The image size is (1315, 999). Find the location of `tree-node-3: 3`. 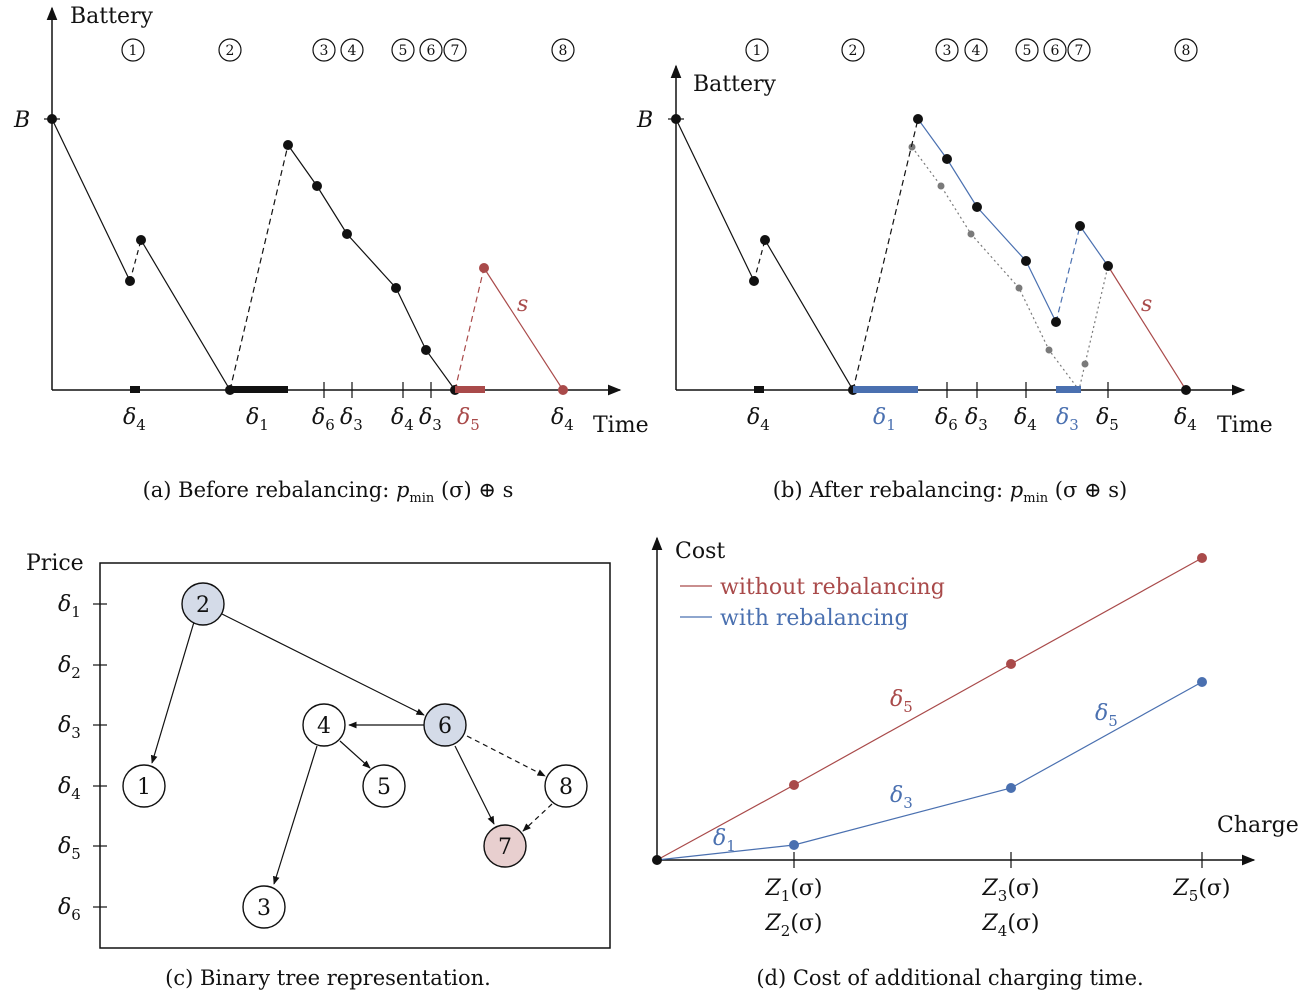

tree-node-3: 3 is located at coordinates (264, 907).